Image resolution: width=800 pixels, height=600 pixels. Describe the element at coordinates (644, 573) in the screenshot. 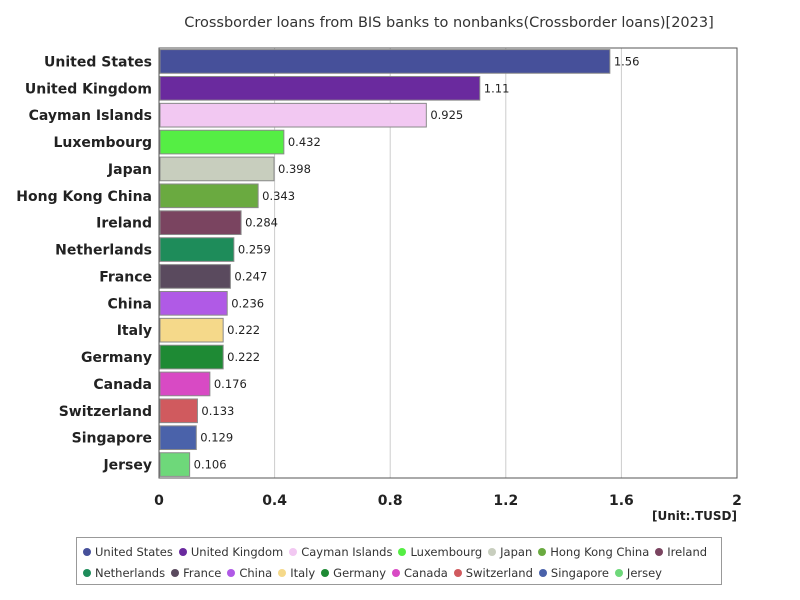

I see `legend-label: Jersey` at that location.